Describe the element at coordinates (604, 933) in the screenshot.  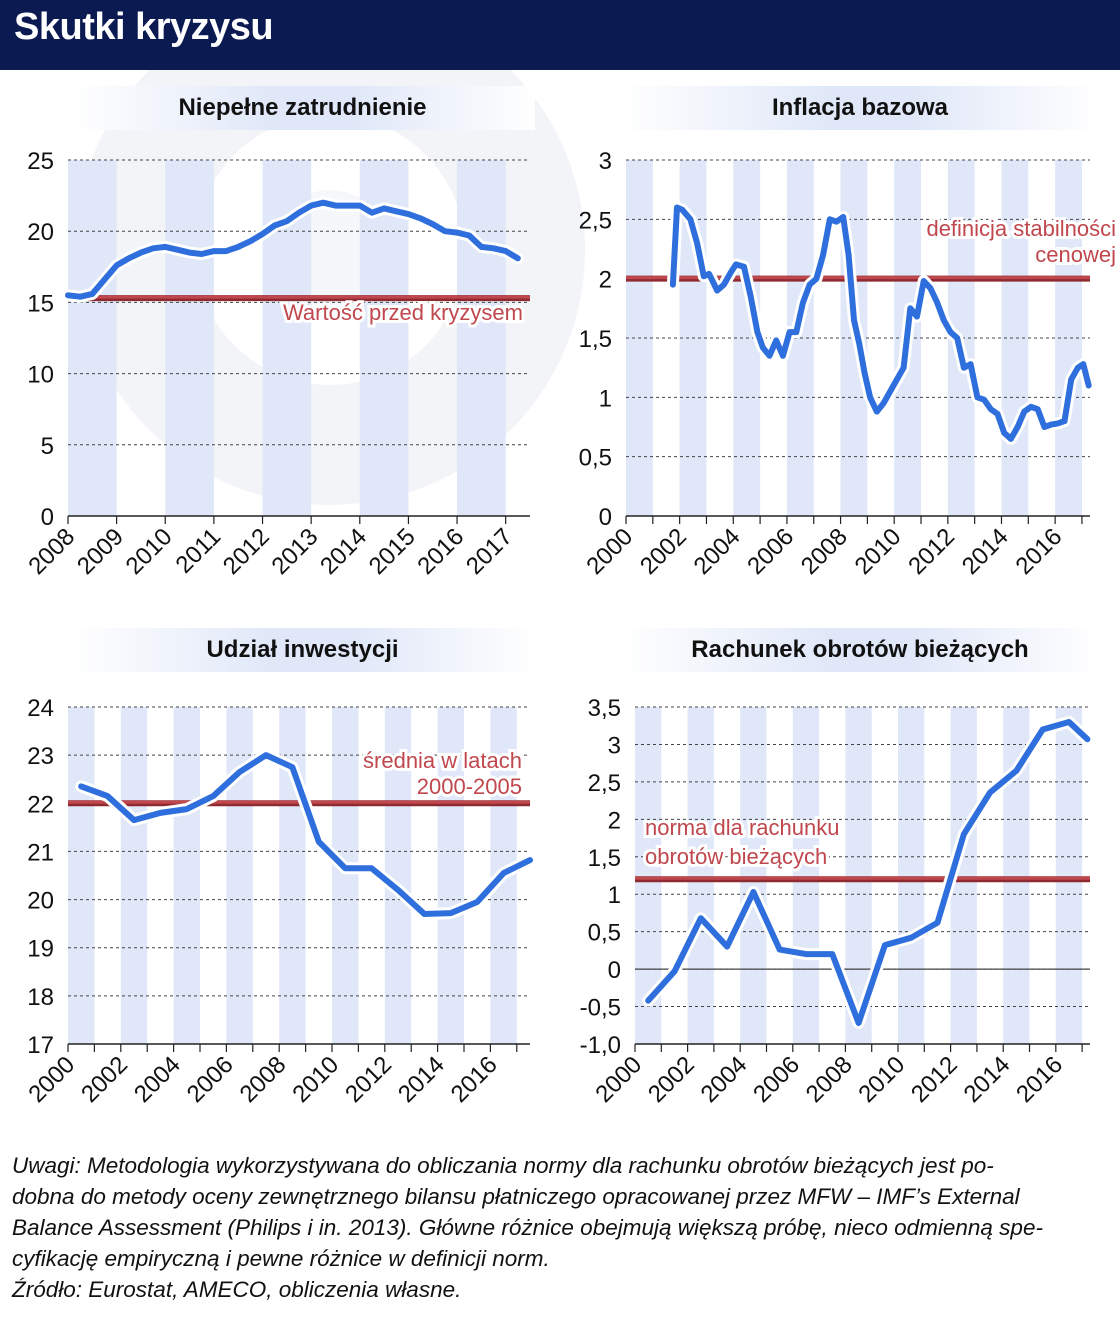
I see `y-tick-label: 0,5` at that location.